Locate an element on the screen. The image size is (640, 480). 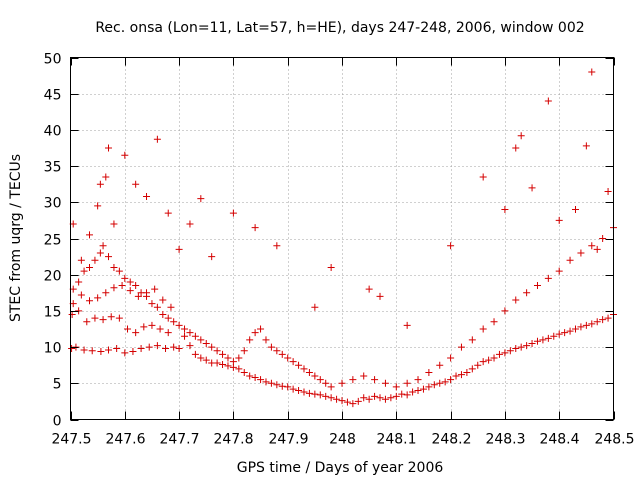
x-axis-label: GPS time / Days of year 2006 is located at coordinates (340, 468).